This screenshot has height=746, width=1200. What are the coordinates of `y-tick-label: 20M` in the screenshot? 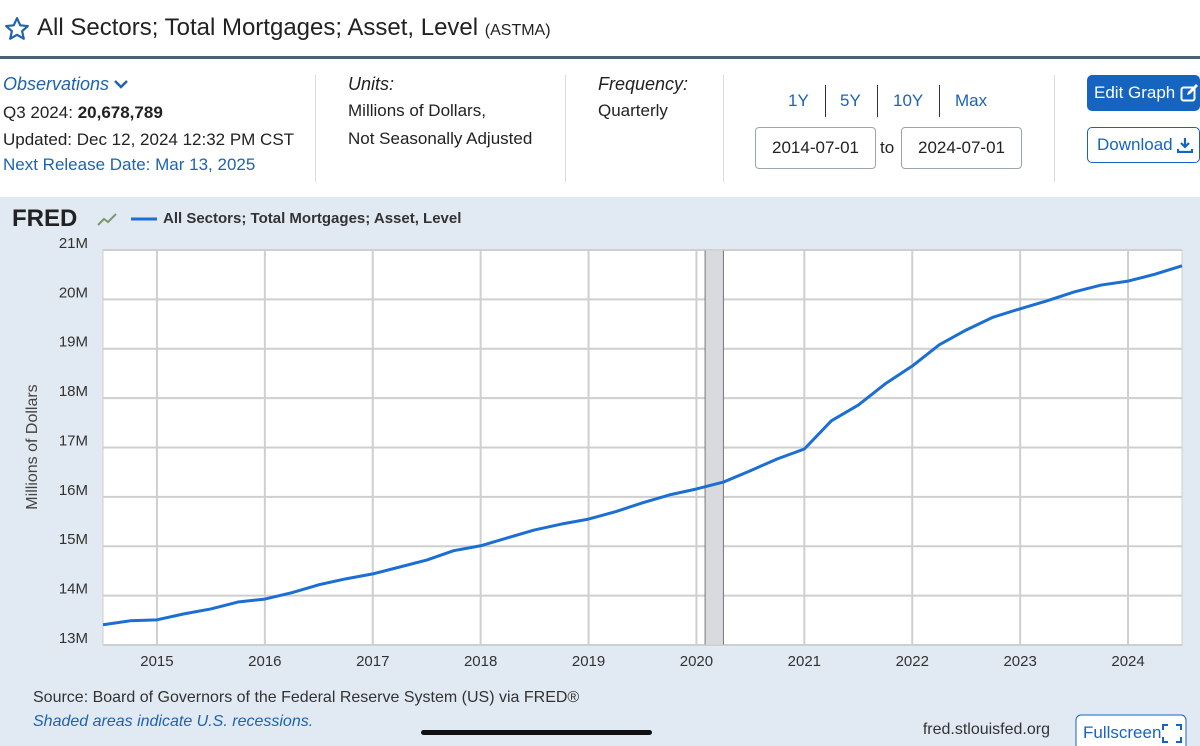 It's located at (73, 292).